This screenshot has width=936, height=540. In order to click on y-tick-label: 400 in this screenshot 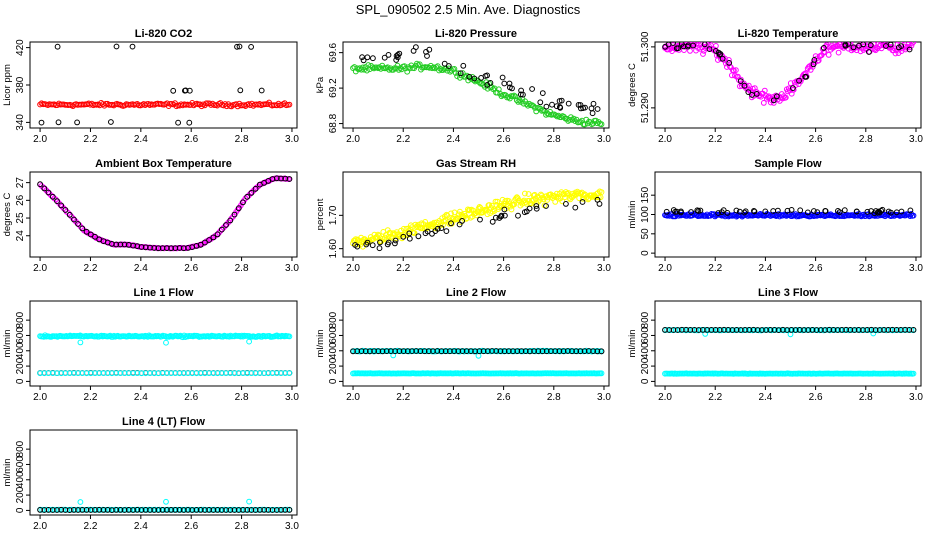, I will do `click(333, 350)`.